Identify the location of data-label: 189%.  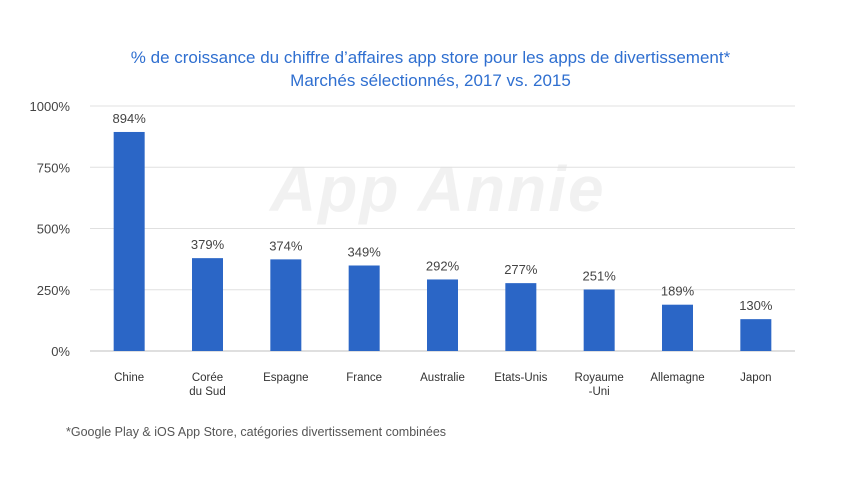
(678, 291).